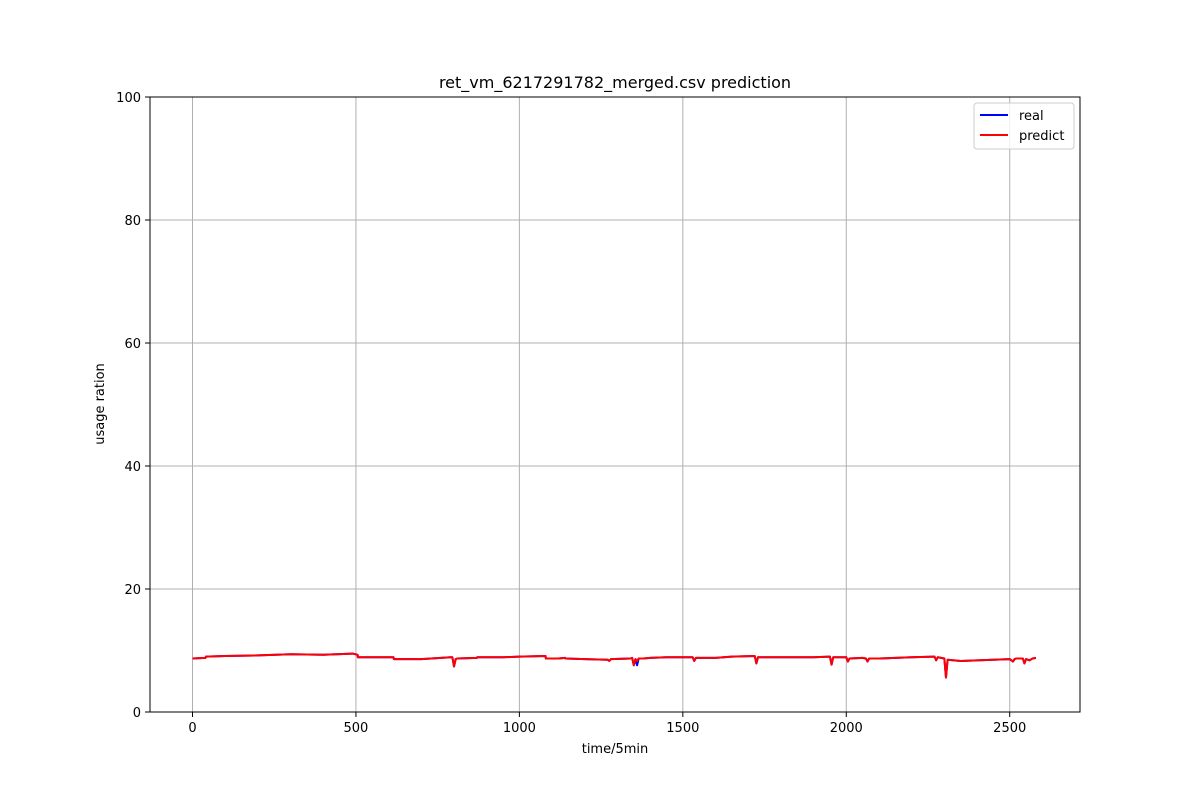 This screenshot has width=1200, height=800. I want to click on x-tick-label: 1500, so click(682, 728).